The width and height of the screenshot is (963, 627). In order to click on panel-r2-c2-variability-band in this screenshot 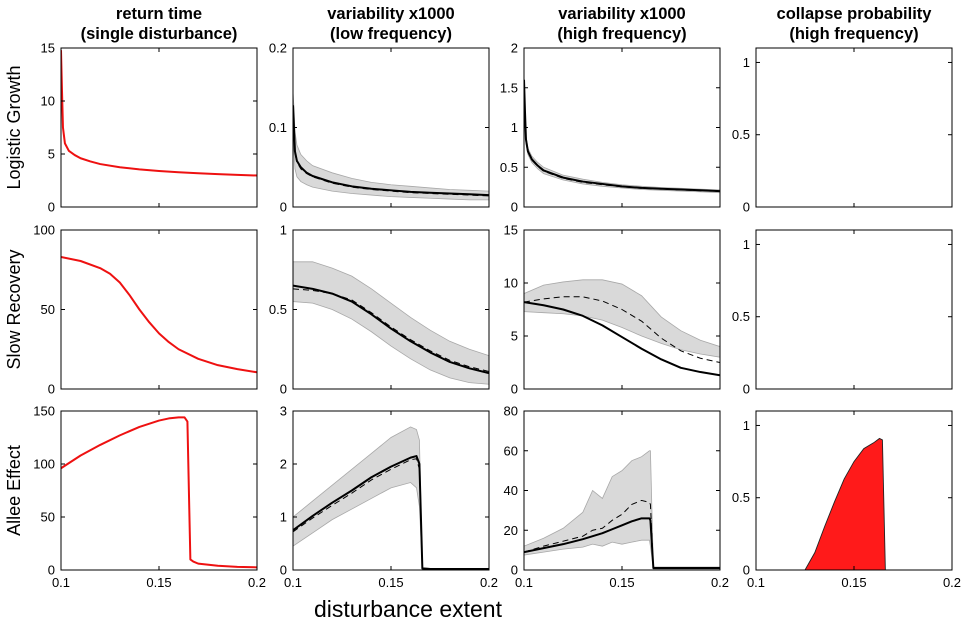, I will do `click(622, 510)`.